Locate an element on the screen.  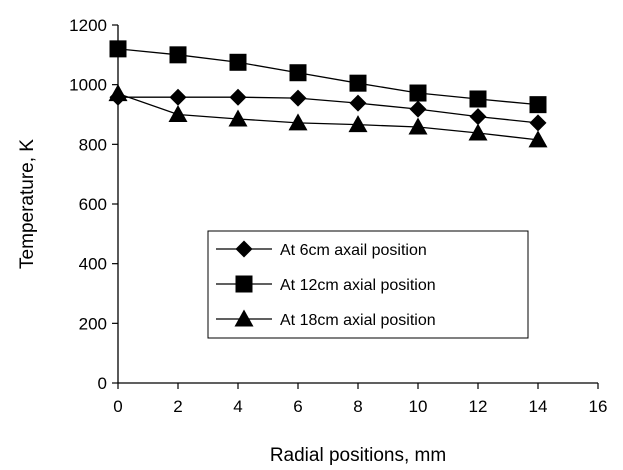
y-tick-label: 1000 is located at coordinates (88, 85).